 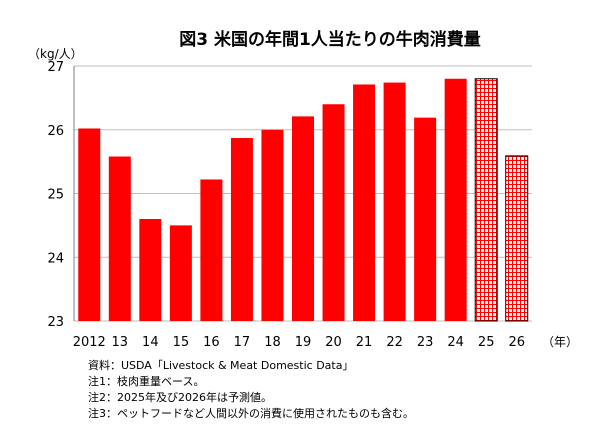 What do you see at coordinates (303, 342) in the screenshot?
I see `x-tick-label: 19` at bounding box center [303, 342].